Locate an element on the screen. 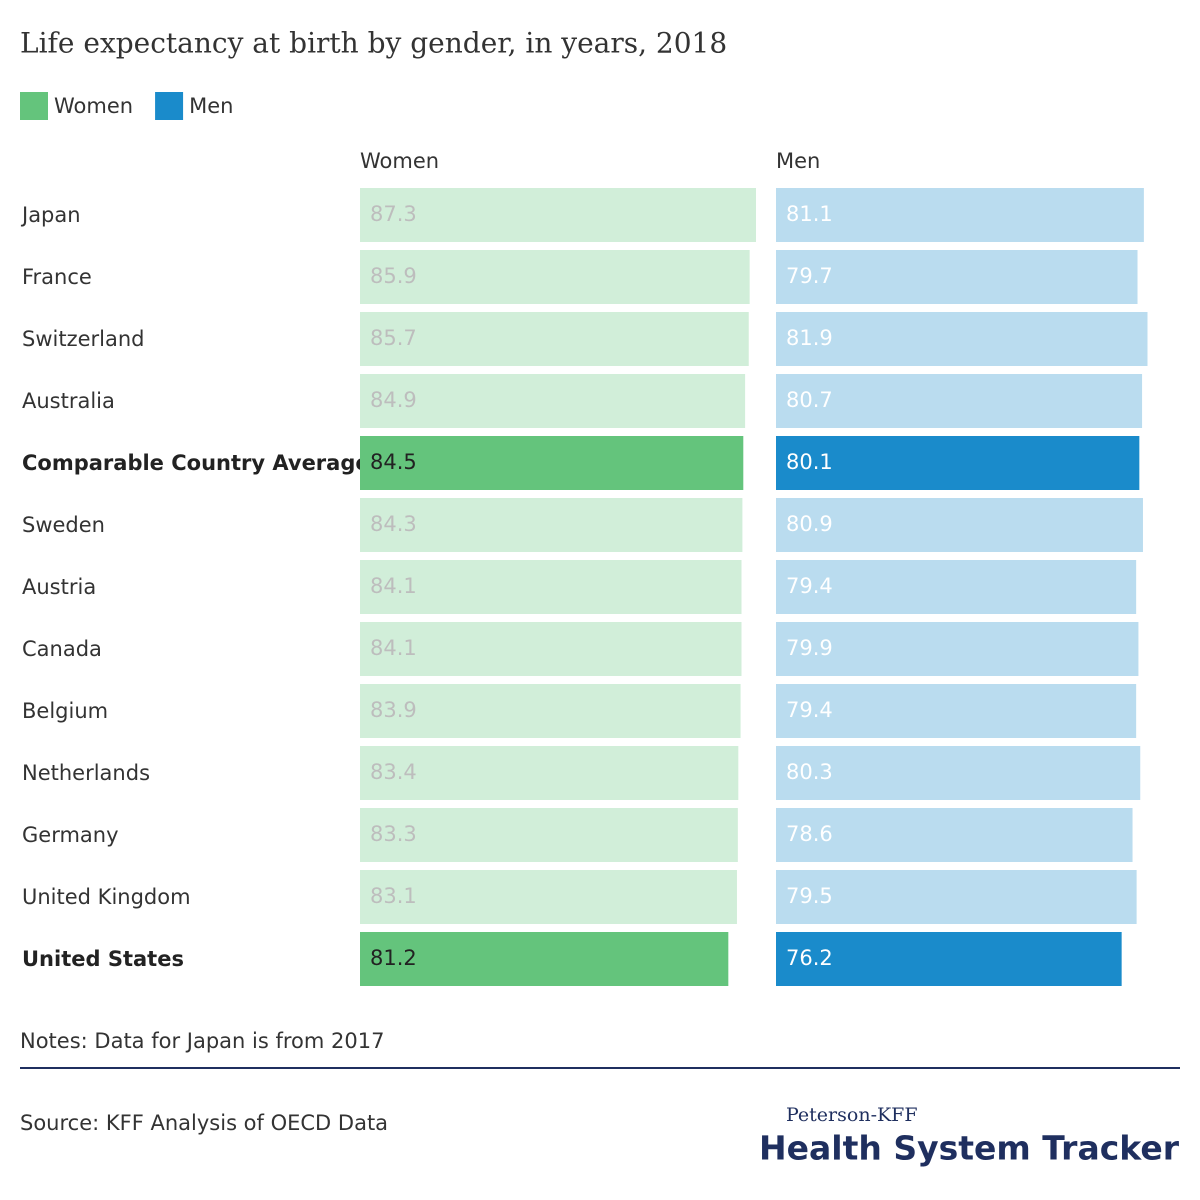  value-label: 79.9 is located at coordinates (809, 648).